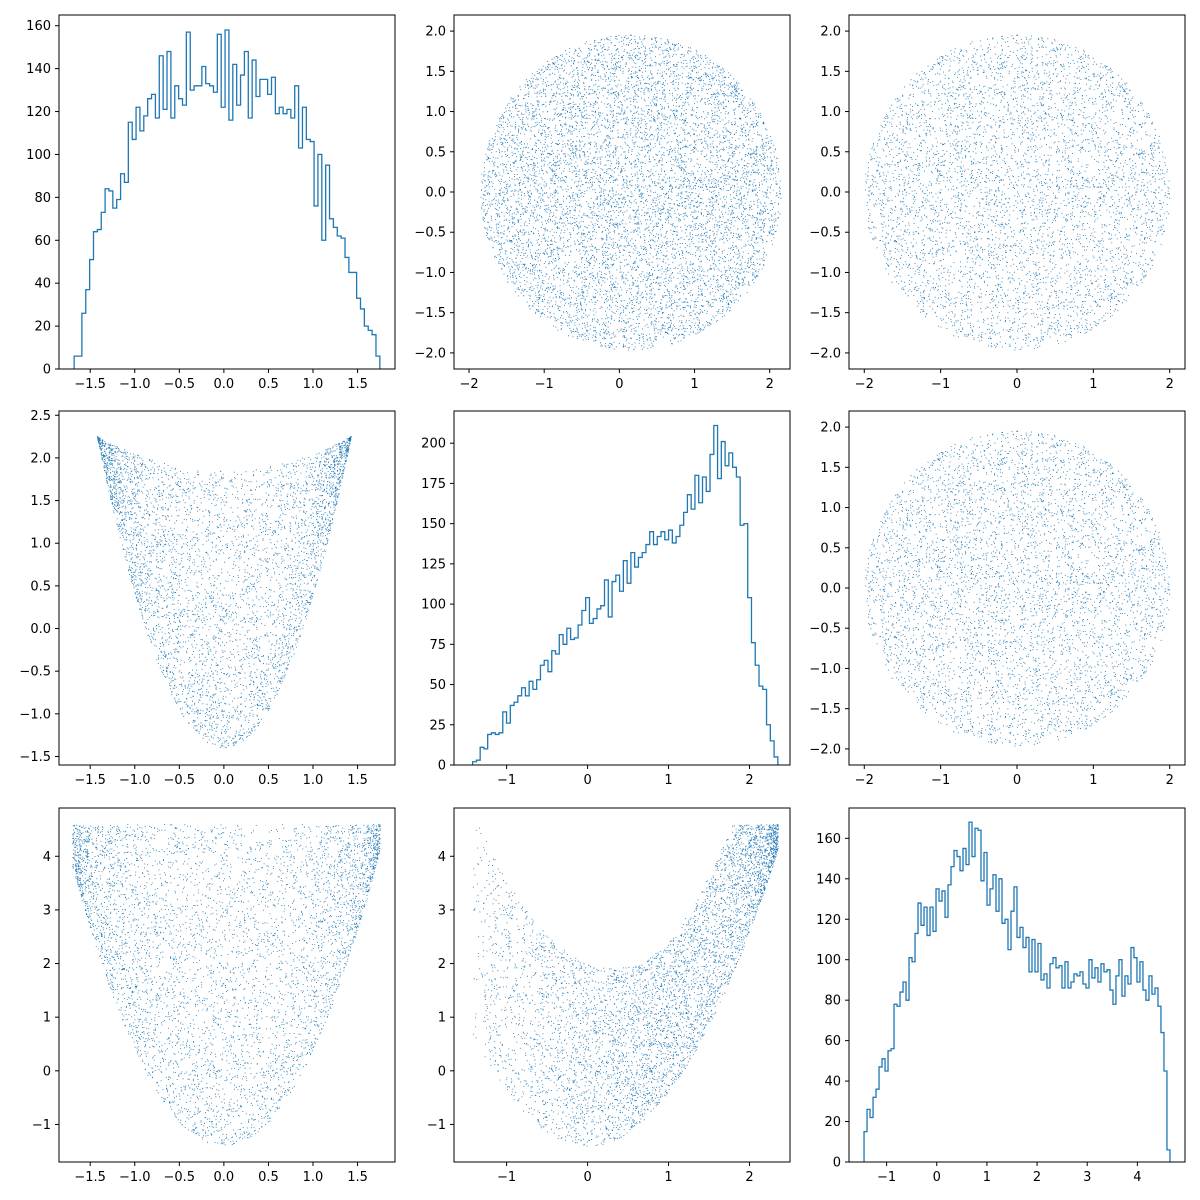 The image size is (1200, 1200). I want to click on y-tick-label: 0.0, so click(435, 193).